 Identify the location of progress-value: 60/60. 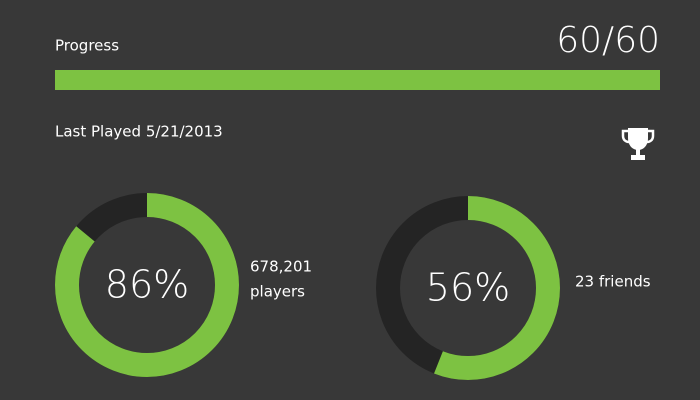
(608, 40).